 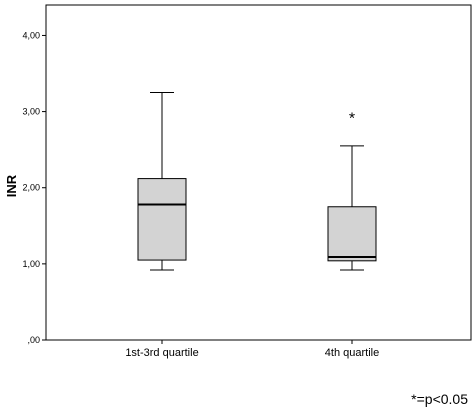 I want to click on x-axis: 1st-3rd quartile 4th quartile, so click(x=252, y=349).